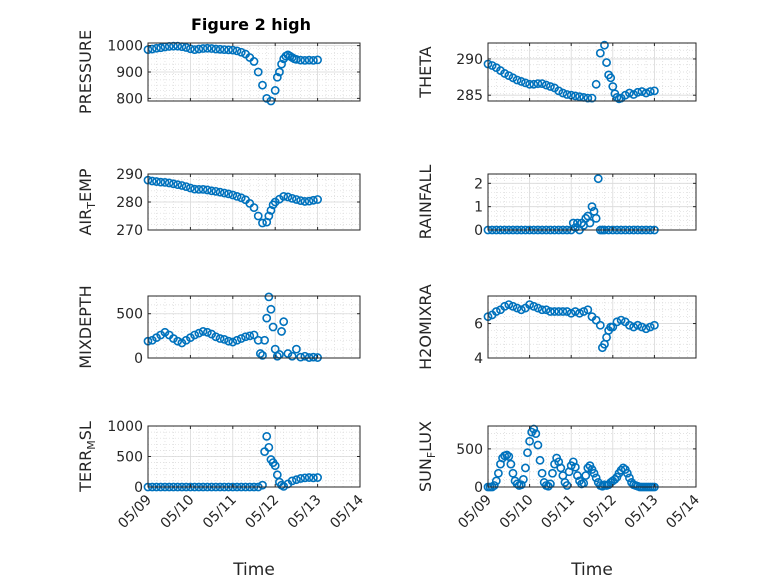 Image resolution: width=778 pixels, height=583 pixels. I want to click on y-axis-label-part: TERR, so click(85, 471).